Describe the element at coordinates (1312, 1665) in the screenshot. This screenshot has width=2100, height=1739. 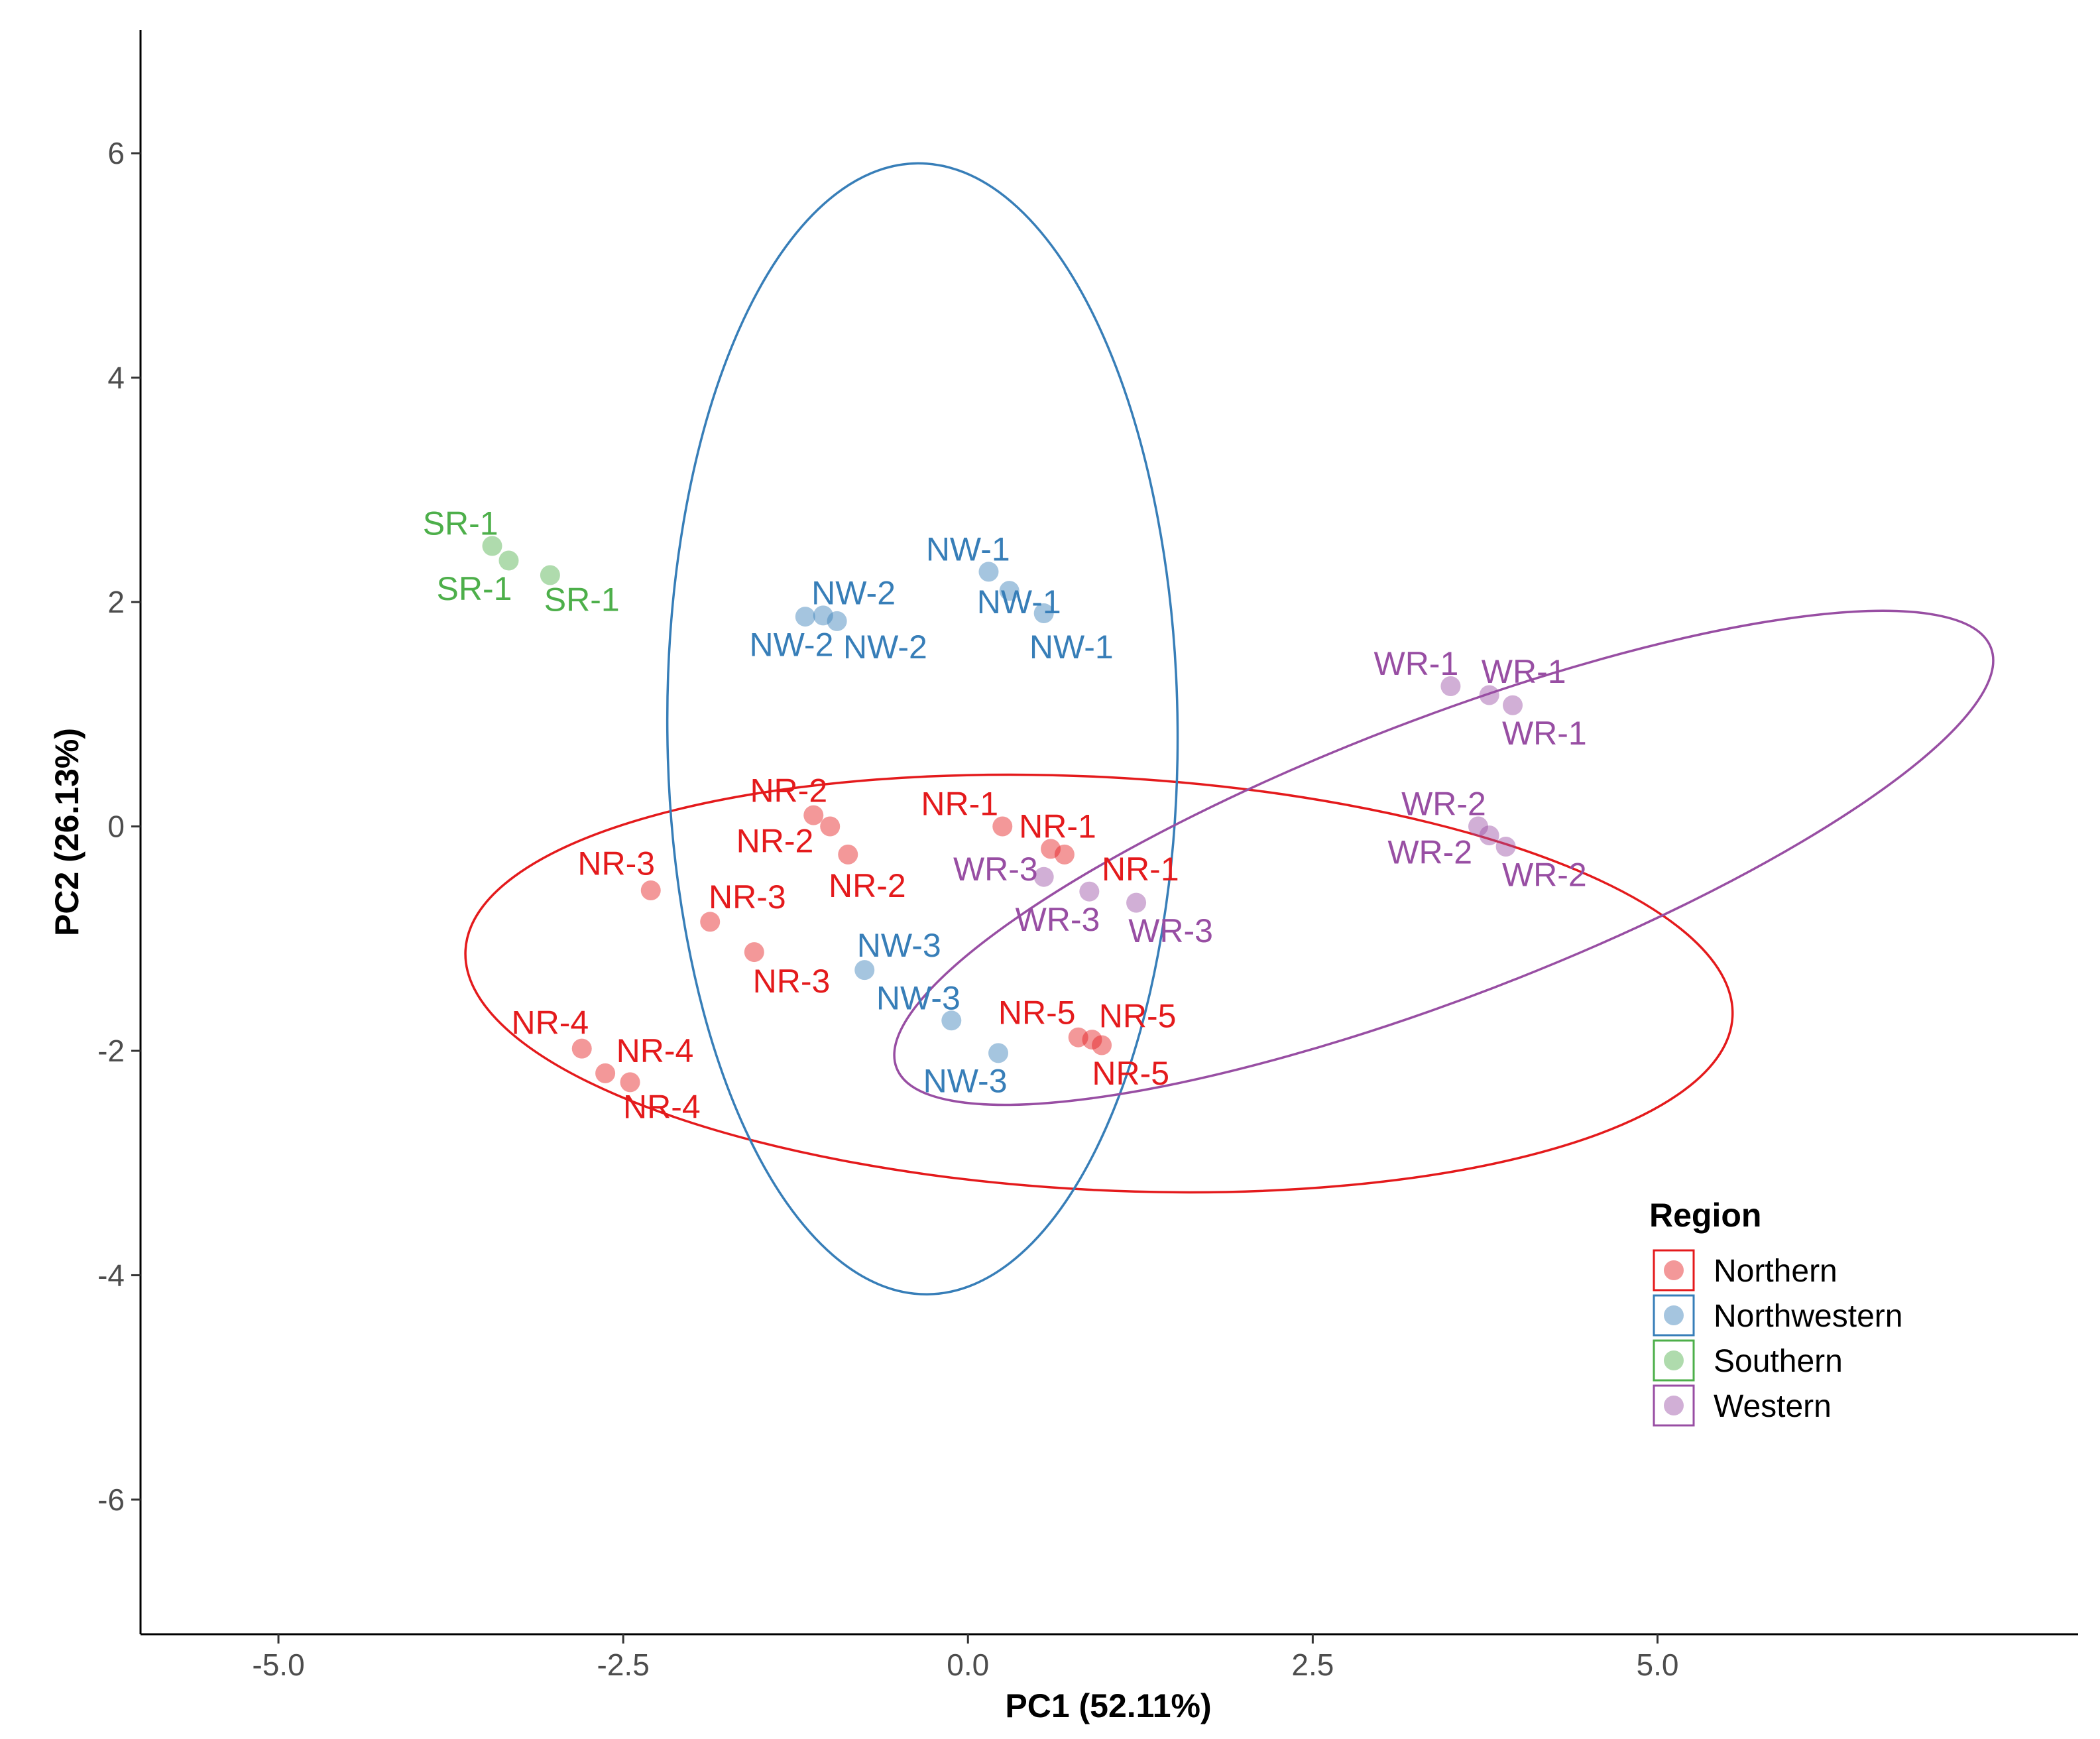
I see `x-tick-label: 2.5` at that location.